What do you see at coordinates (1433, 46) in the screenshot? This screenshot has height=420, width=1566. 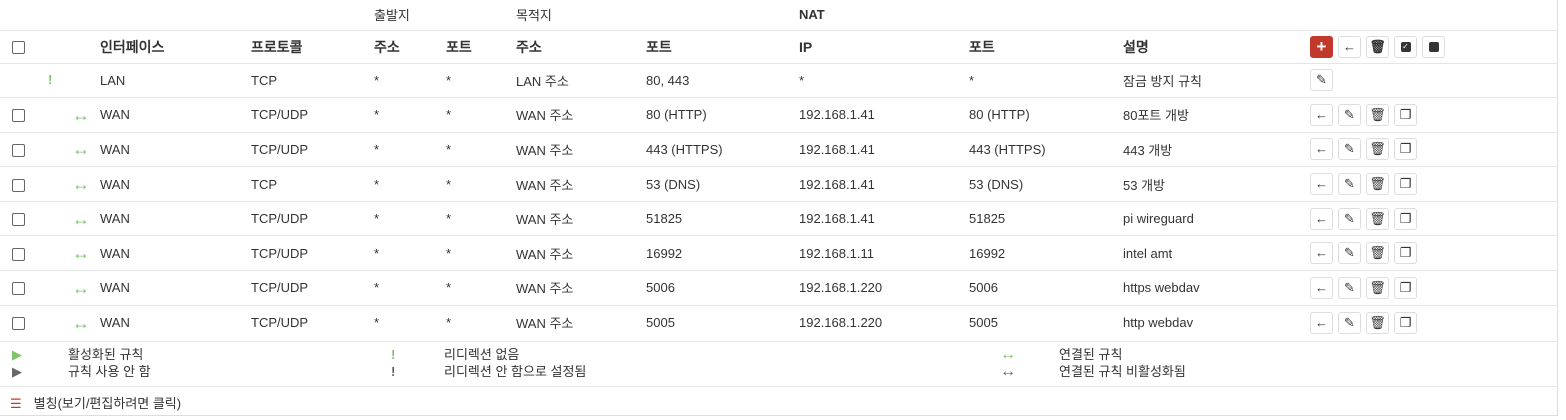 I see `disable-selected-button` at bounding box center [1433, 46].